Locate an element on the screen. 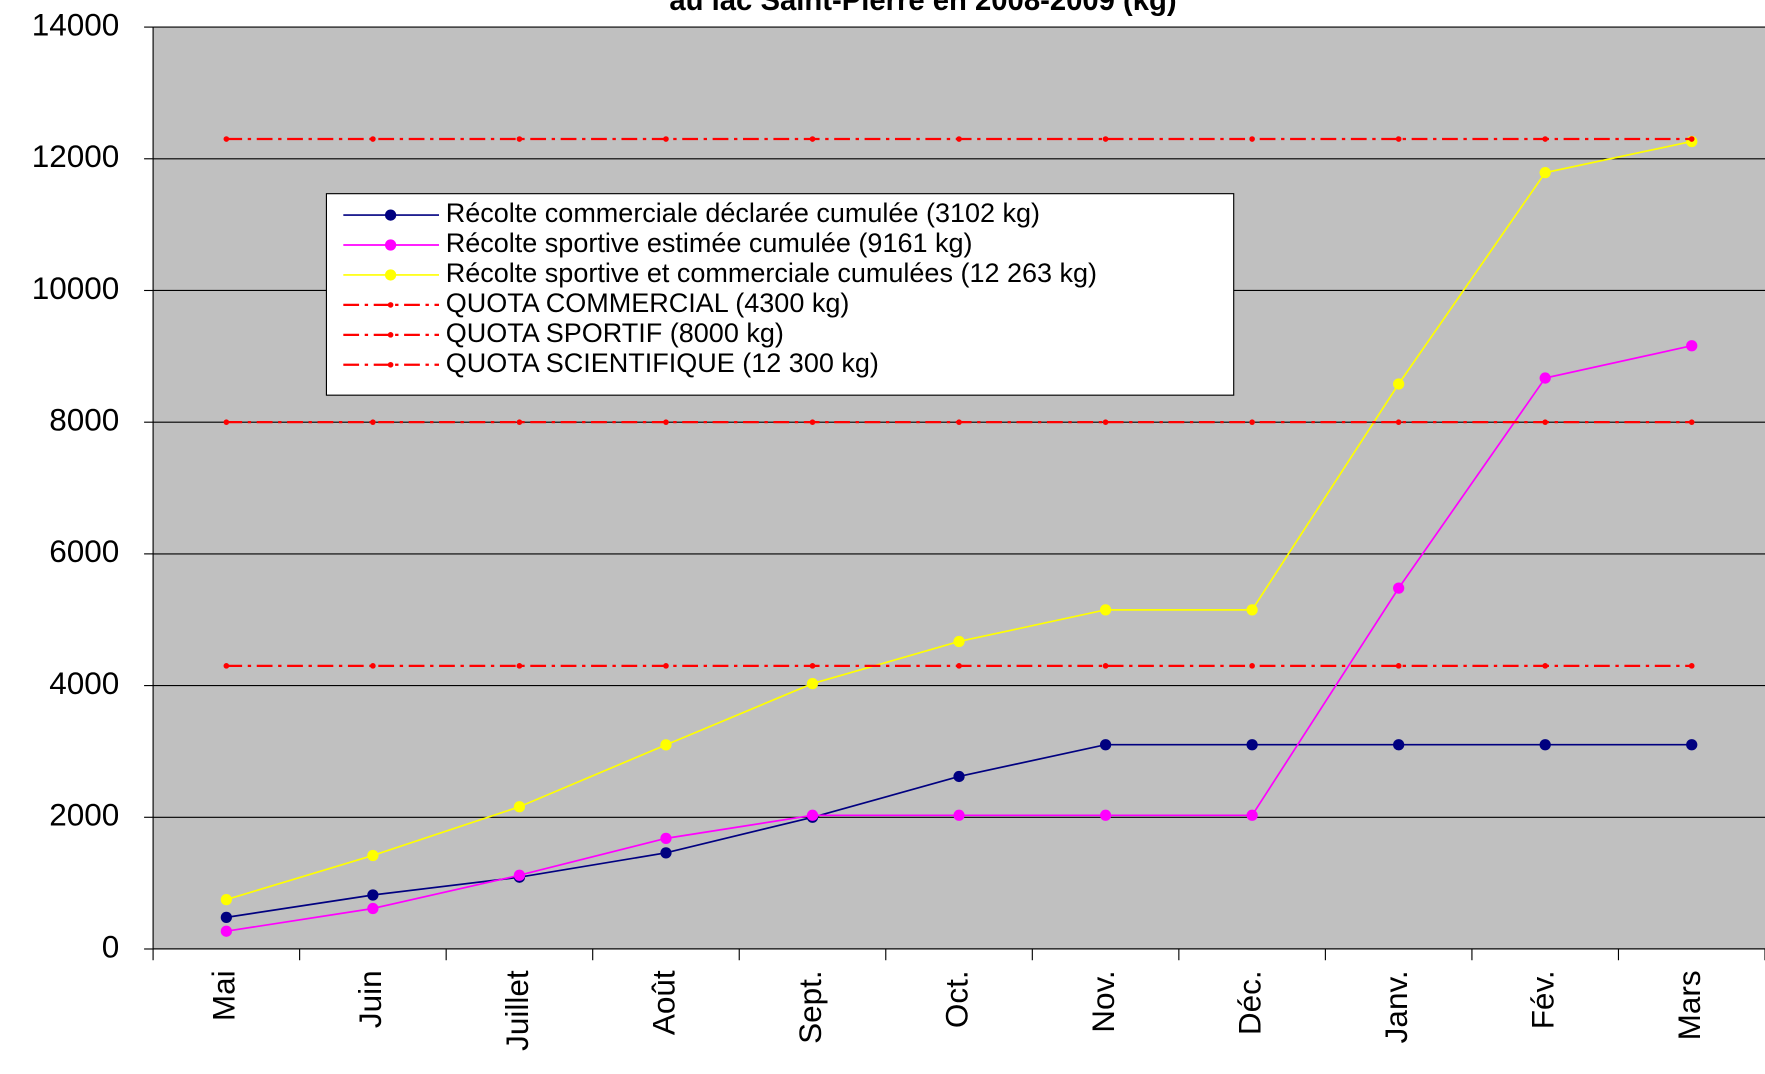 Image resolution: width=1765 pixels, height=1074 pixels. x-tick-label: Sept. is located at coordinates (810, 1007).